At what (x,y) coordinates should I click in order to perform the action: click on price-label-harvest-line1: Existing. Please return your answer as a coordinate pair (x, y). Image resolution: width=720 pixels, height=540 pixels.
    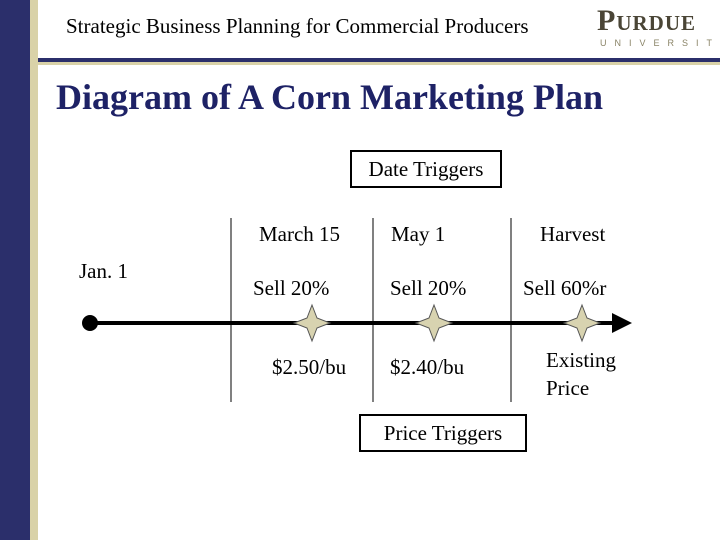
    Looking at the image, I should click on (581, 360).